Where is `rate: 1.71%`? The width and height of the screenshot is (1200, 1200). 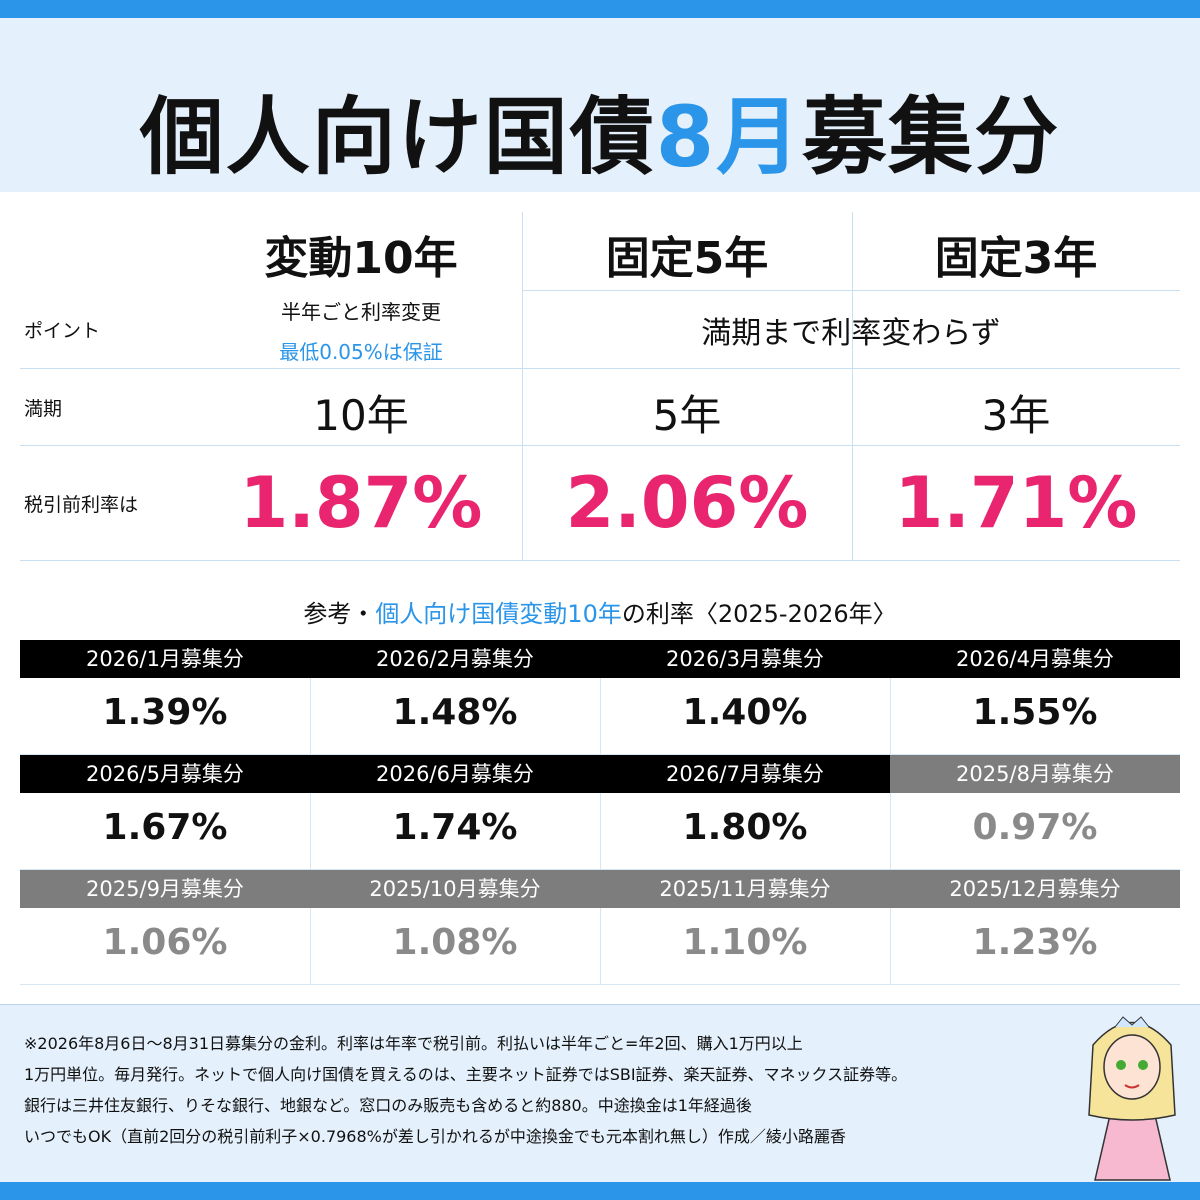
rate: 1.71% is located at coordinates (1016, 503).